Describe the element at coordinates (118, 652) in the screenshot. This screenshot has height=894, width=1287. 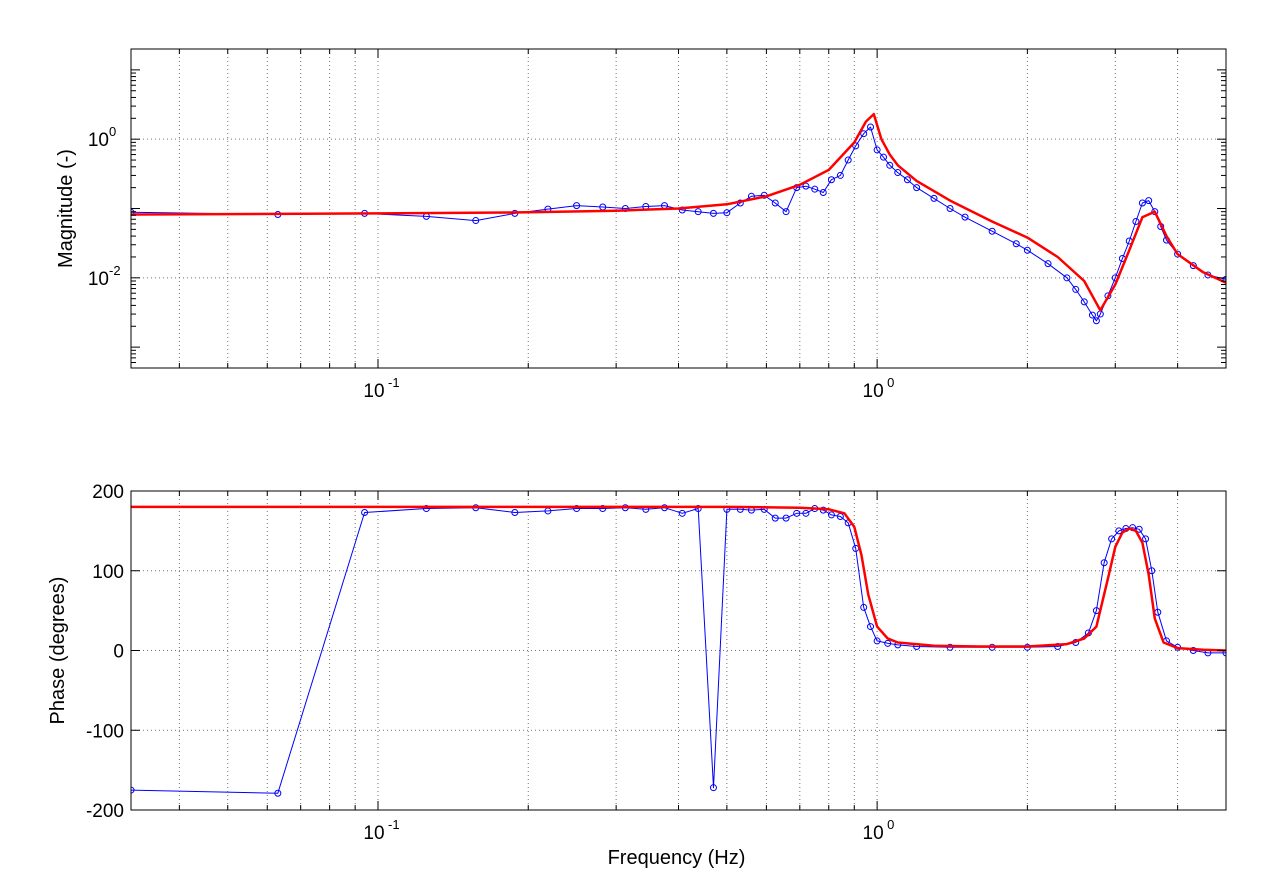
I see `y-tick-label: 0` at that location.